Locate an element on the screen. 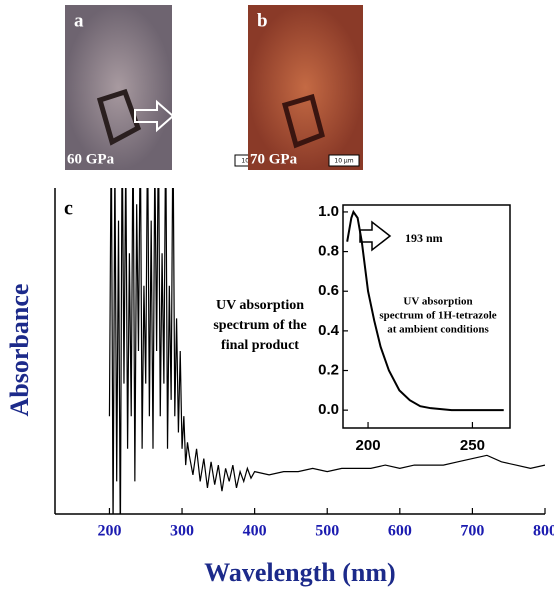 The width and height of the screenshot is (554, 592). x-axis-label: Wavelength (nm) is located at coordinates (299, 572).